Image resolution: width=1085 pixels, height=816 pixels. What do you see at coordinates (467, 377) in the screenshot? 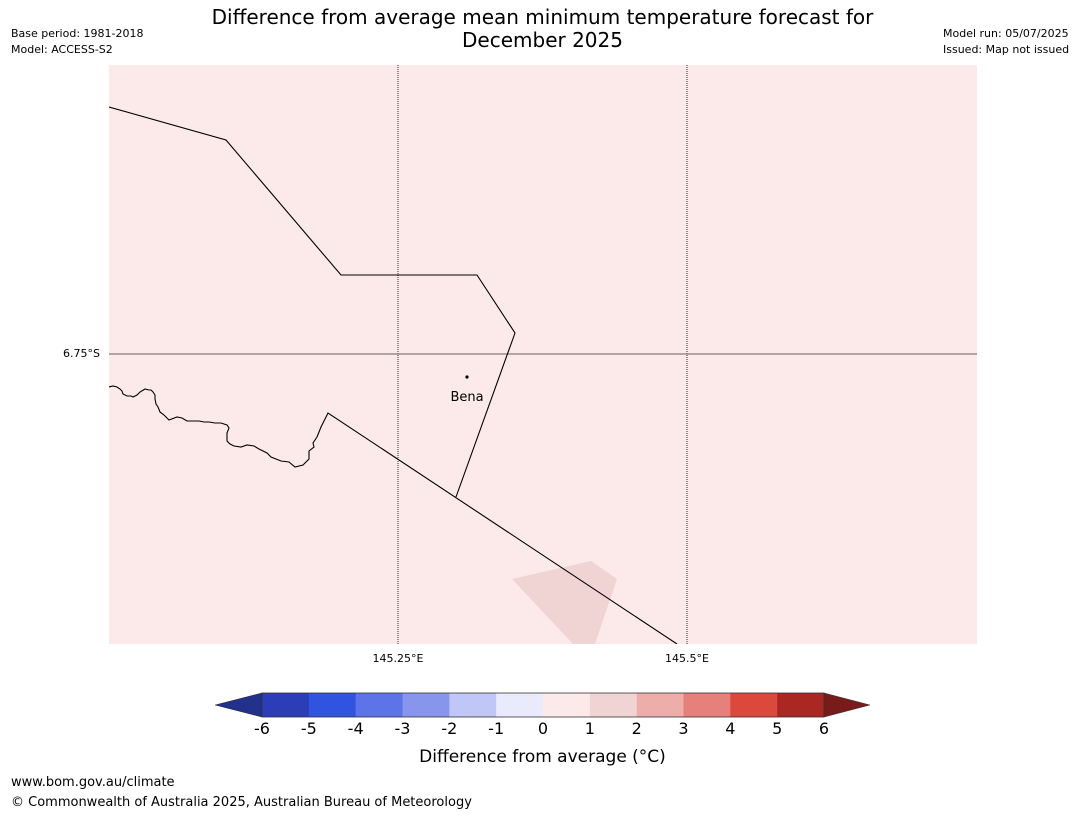
I see `bena-marker` at bounding box center [467, 377].